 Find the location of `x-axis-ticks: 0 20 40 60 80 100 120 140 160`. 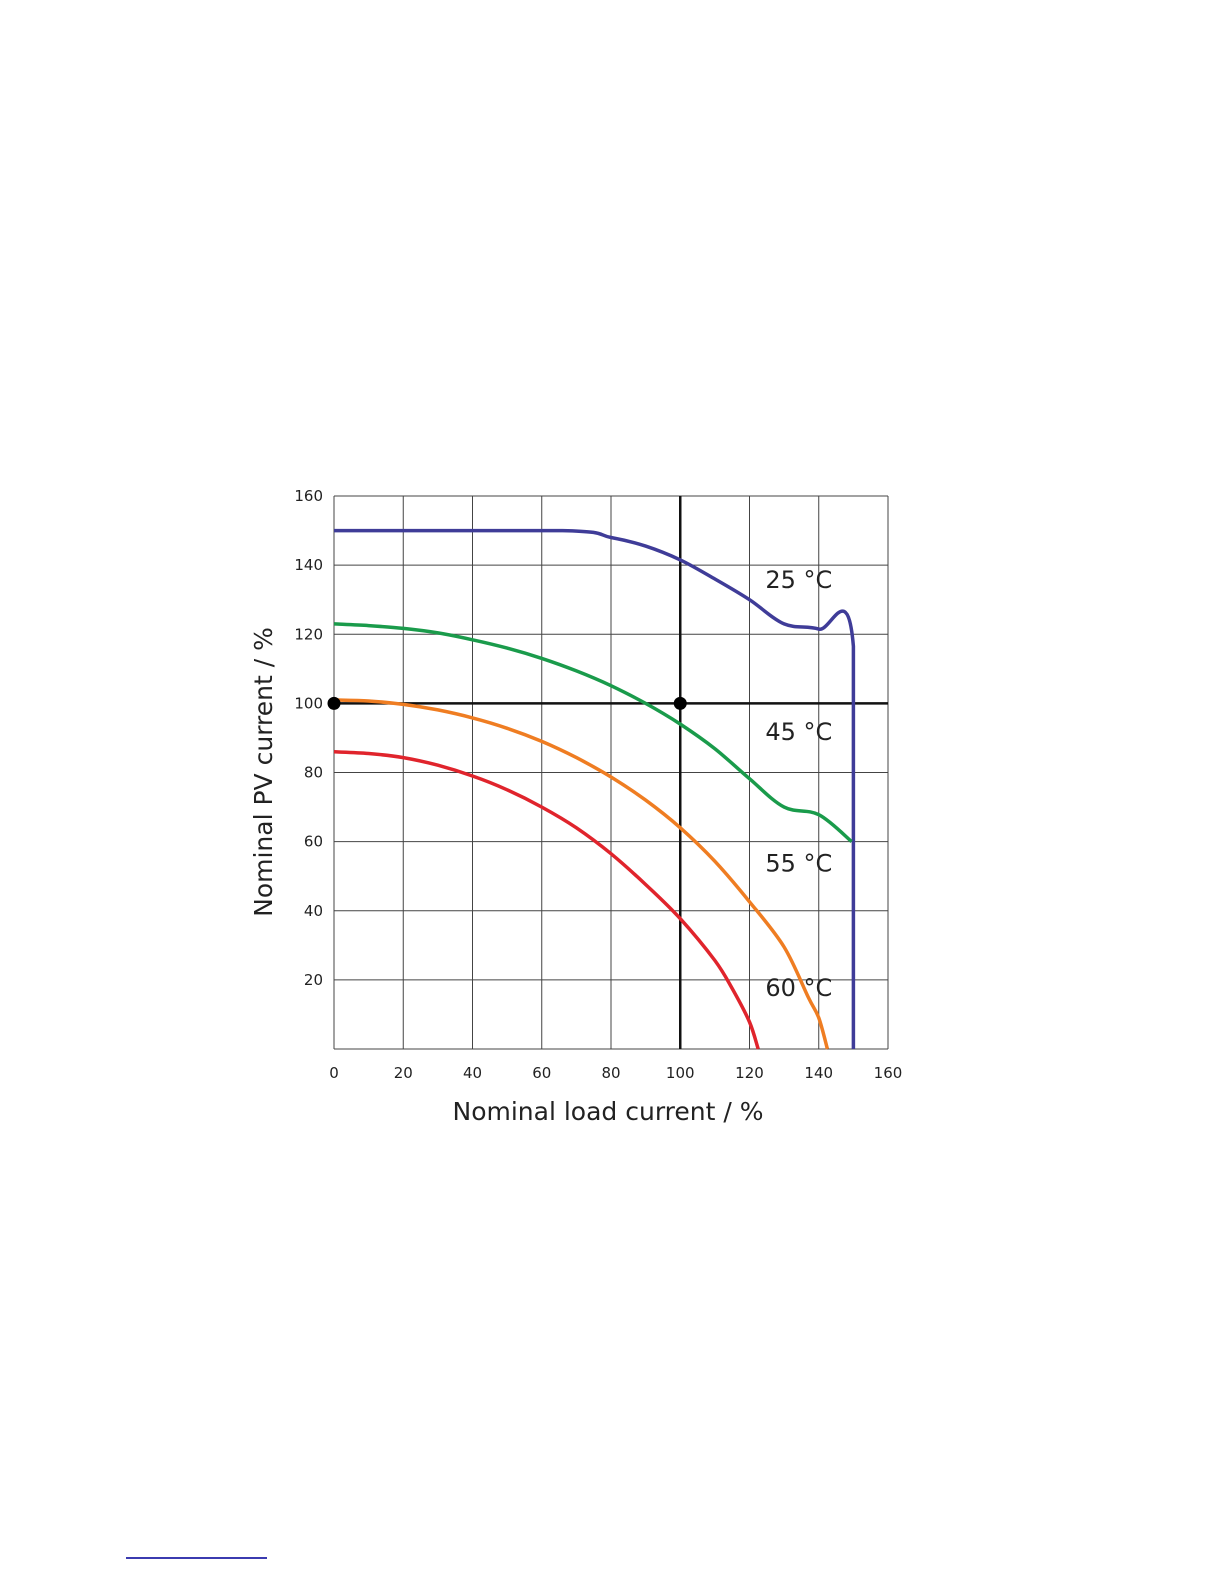

x-axis-ticks: 0 20 40 60 80 100 120 140 160 is located at coordinates (615, 1073).